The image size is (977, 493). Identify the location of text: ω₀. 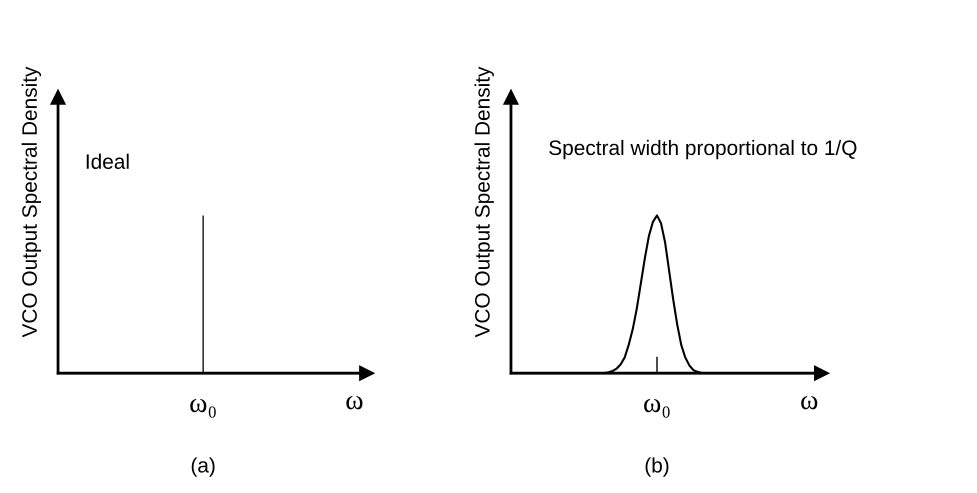
(657, 408).